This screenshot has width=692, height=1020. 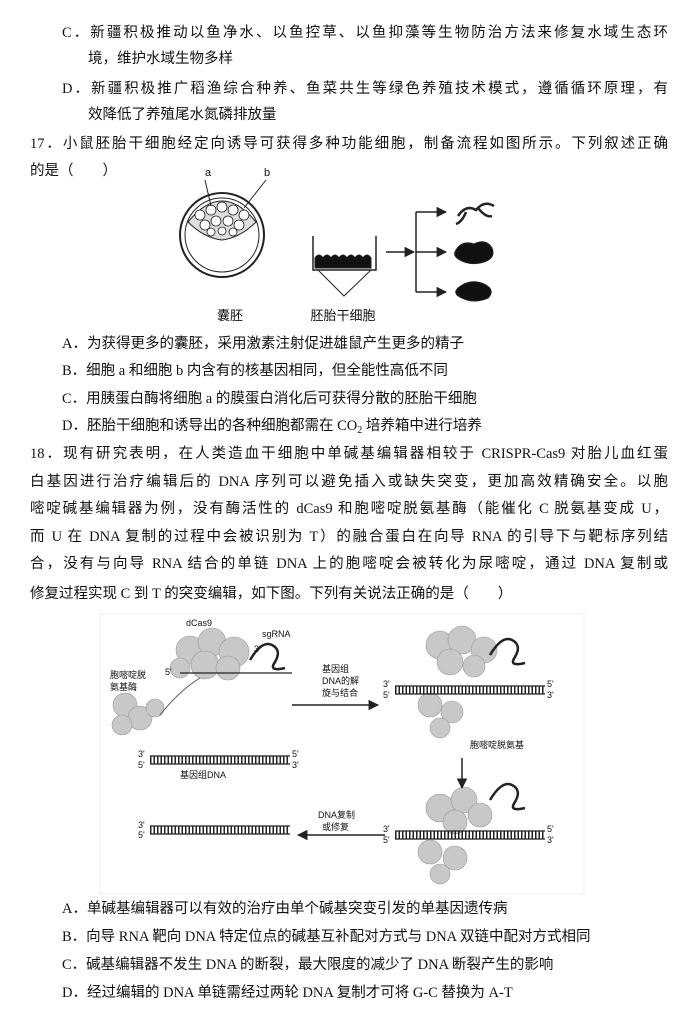 I want to click on question-stem: 修复过程实现 C 到 T 的突变编辑，如下图。下列有关说法正确的是（ ）, so click(x=271, y=594).